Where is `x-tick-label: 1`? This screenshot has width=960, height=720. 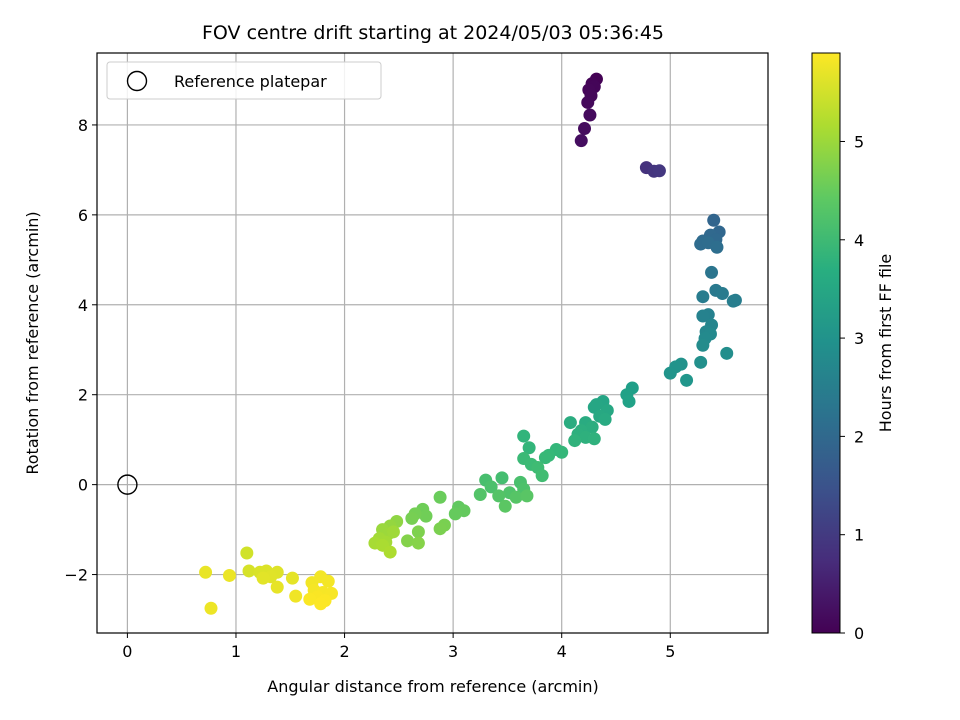
x-tick-label: 1 is located at coordinates (236, 651).